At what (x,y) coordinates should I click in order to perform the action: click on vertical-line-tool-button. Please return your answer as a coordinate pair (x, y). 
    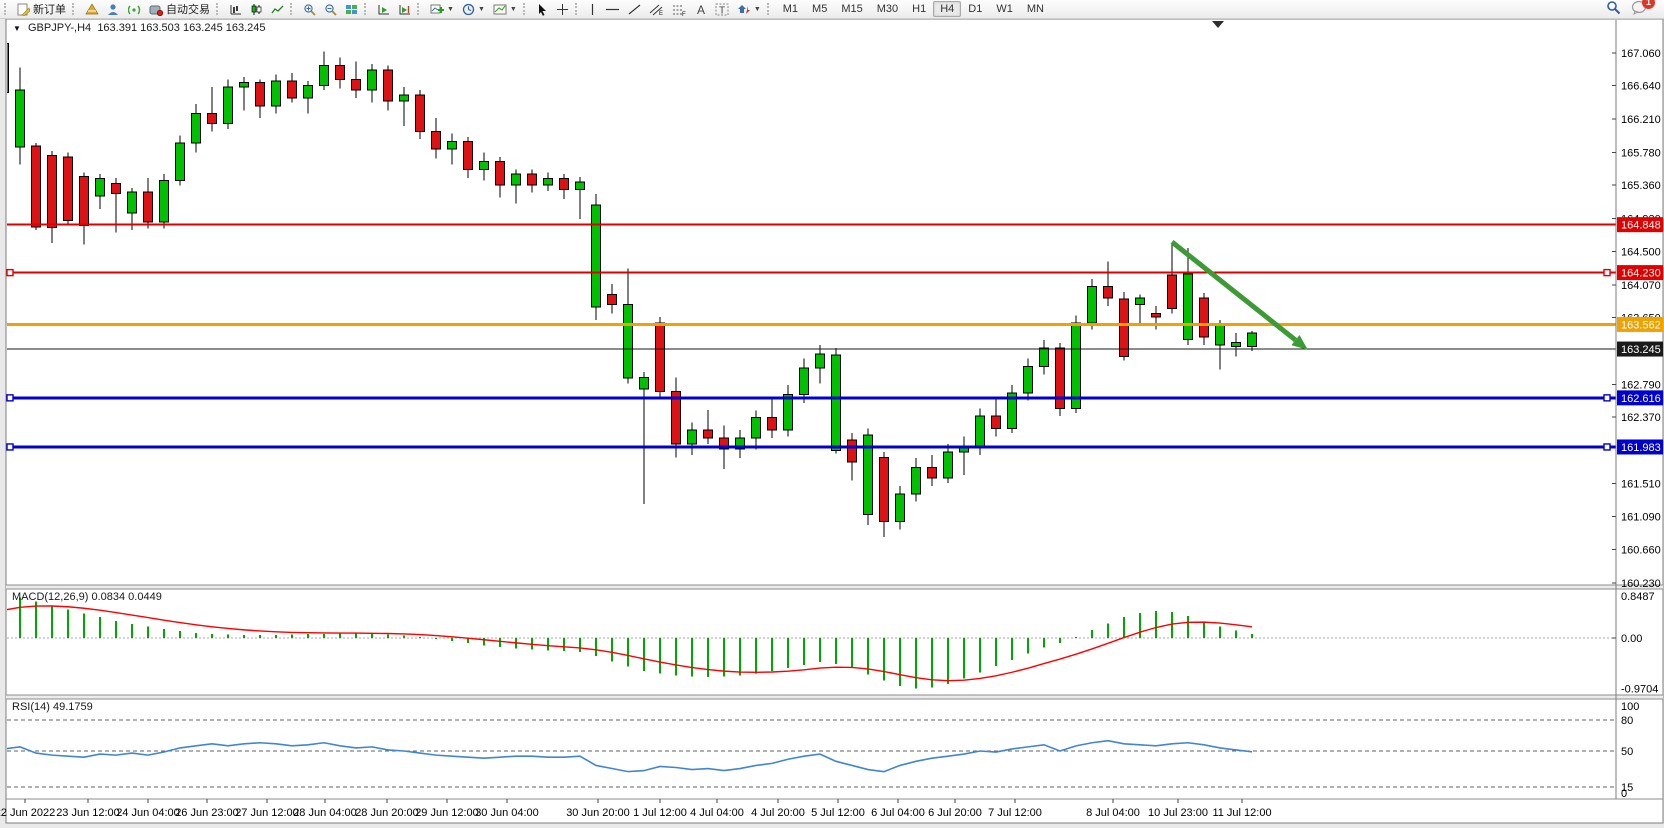
    Looking at the image, I should click on (592, 9).